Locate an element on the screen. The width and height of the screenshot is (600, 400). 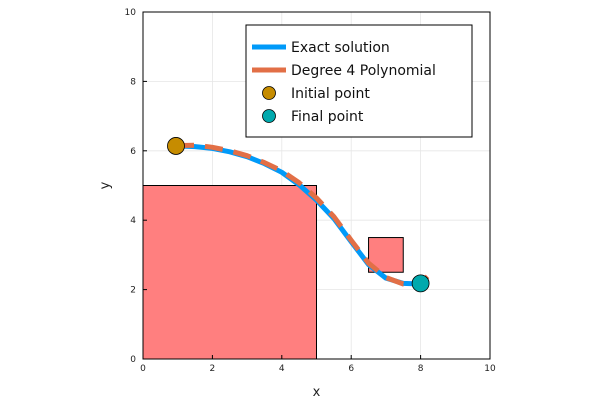
x-tick-label-5: 10 is located at coordinates (490, 369).